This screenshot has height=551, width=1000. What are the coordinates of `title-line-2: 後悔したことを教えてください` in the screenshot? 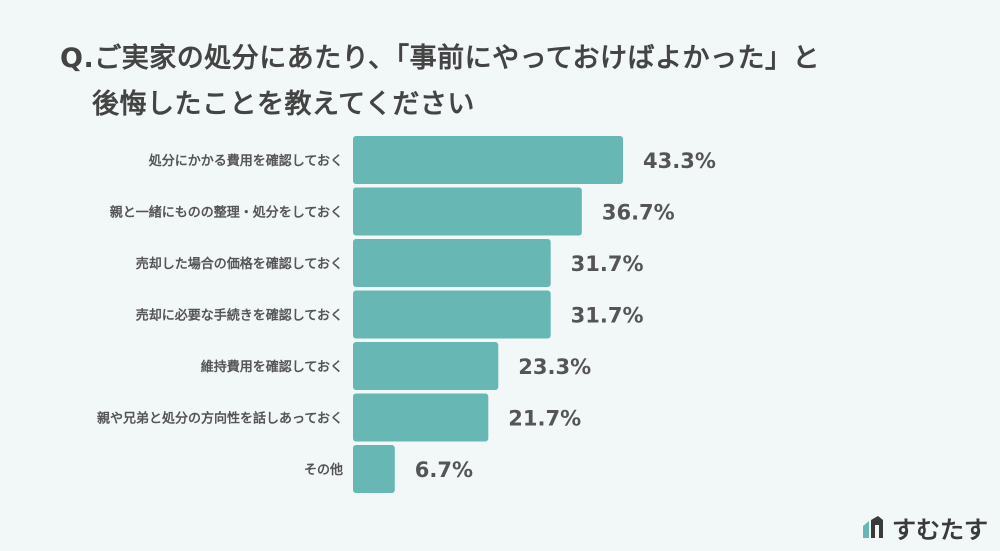 It's located at (283, 104).